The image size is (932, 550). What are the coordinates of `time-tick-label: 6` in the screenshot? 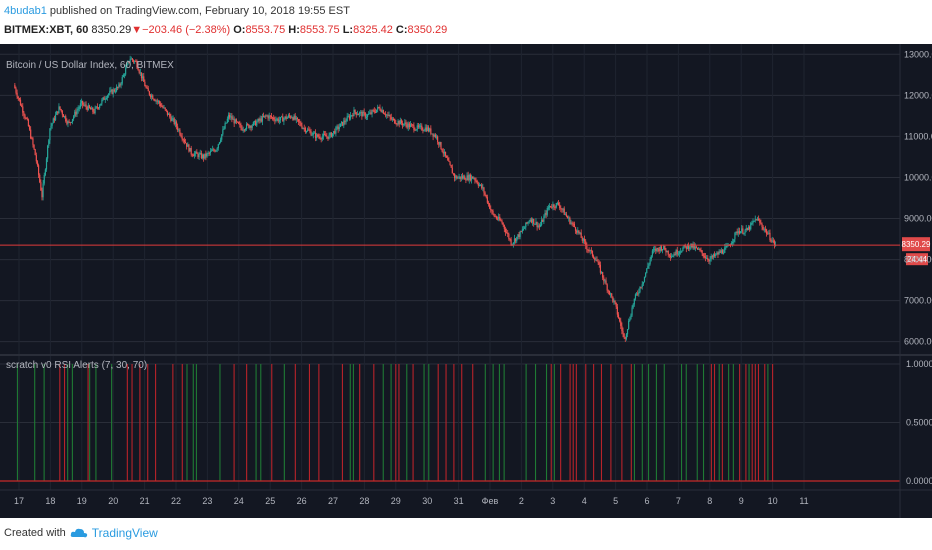 It's located at (646, 501).